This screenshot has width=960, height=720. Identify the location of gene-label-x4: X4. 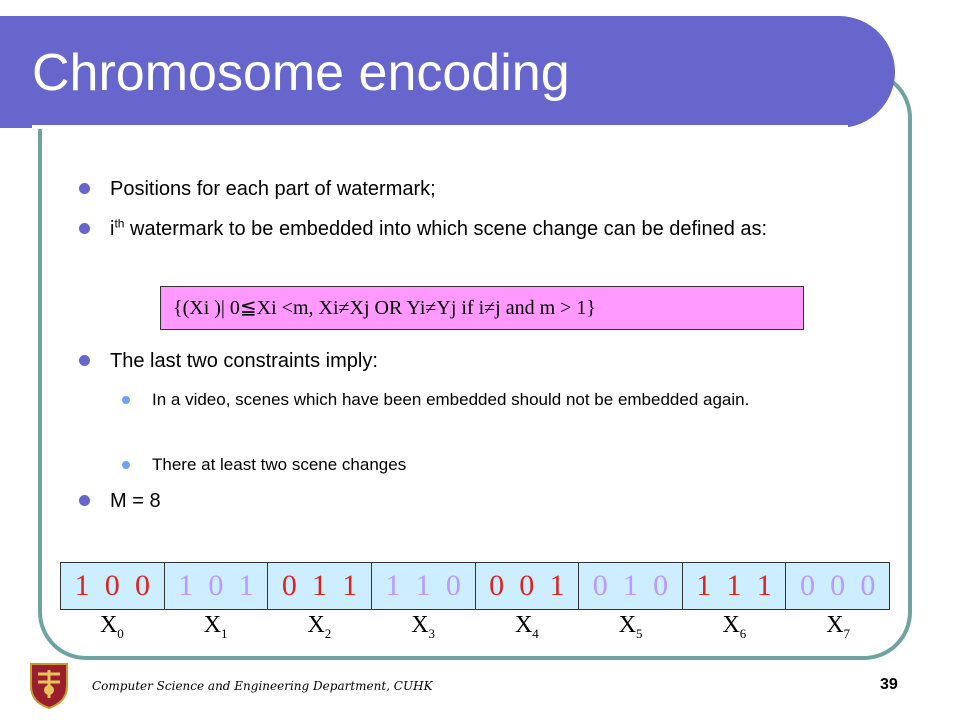
(527, 632).